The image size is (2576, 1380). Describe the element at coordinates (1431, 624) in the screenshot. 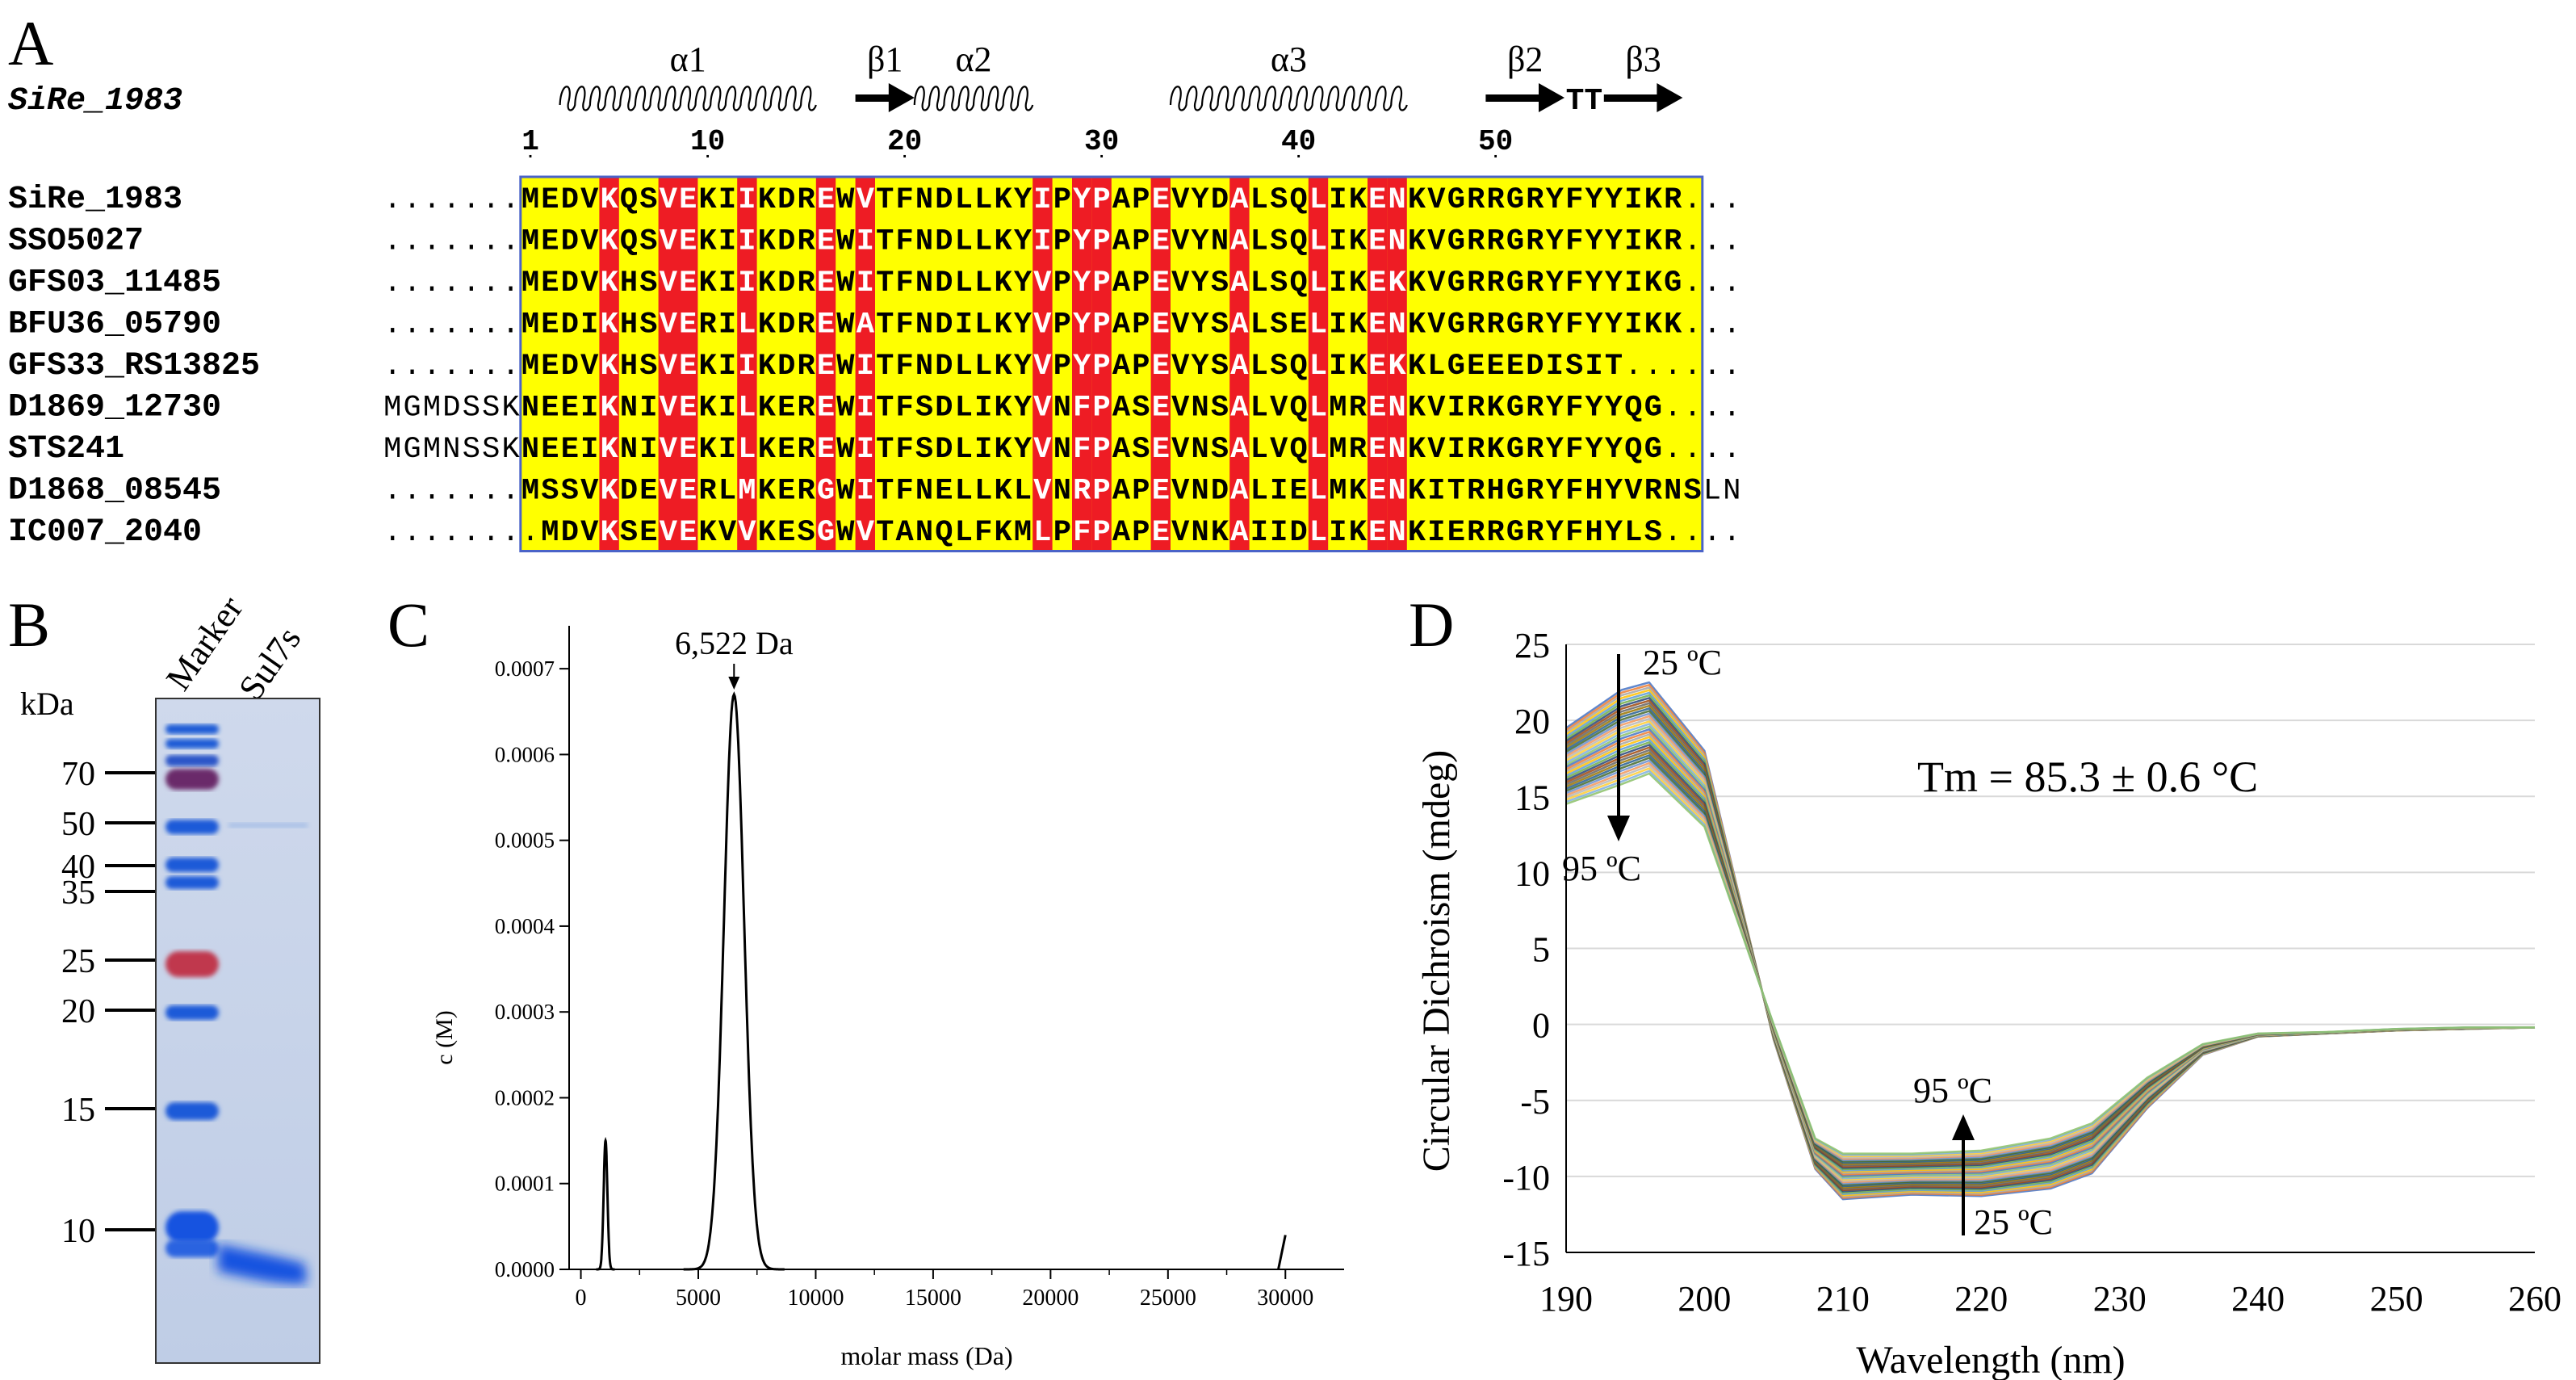

I see `panel-label-d: D` at that location.